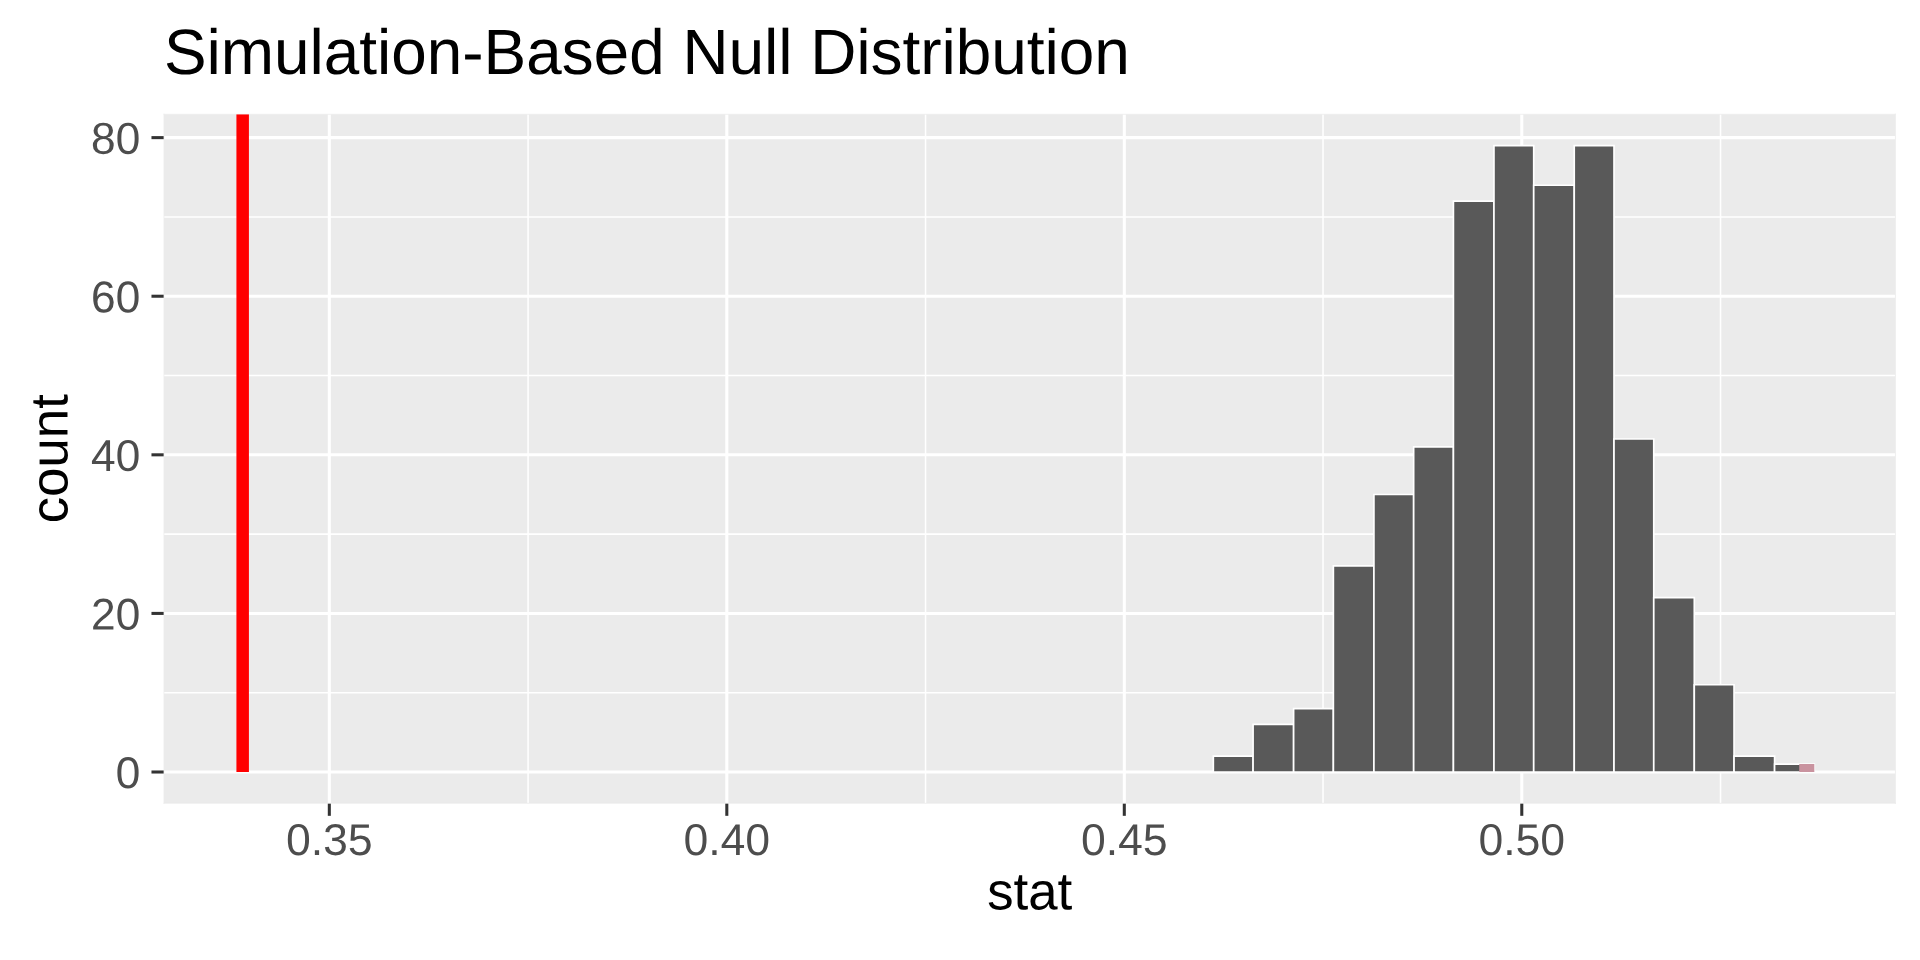 The height and width of the screenshot is (960, 1920). I want to click on y-tick-label: 60, so click(116, 297).